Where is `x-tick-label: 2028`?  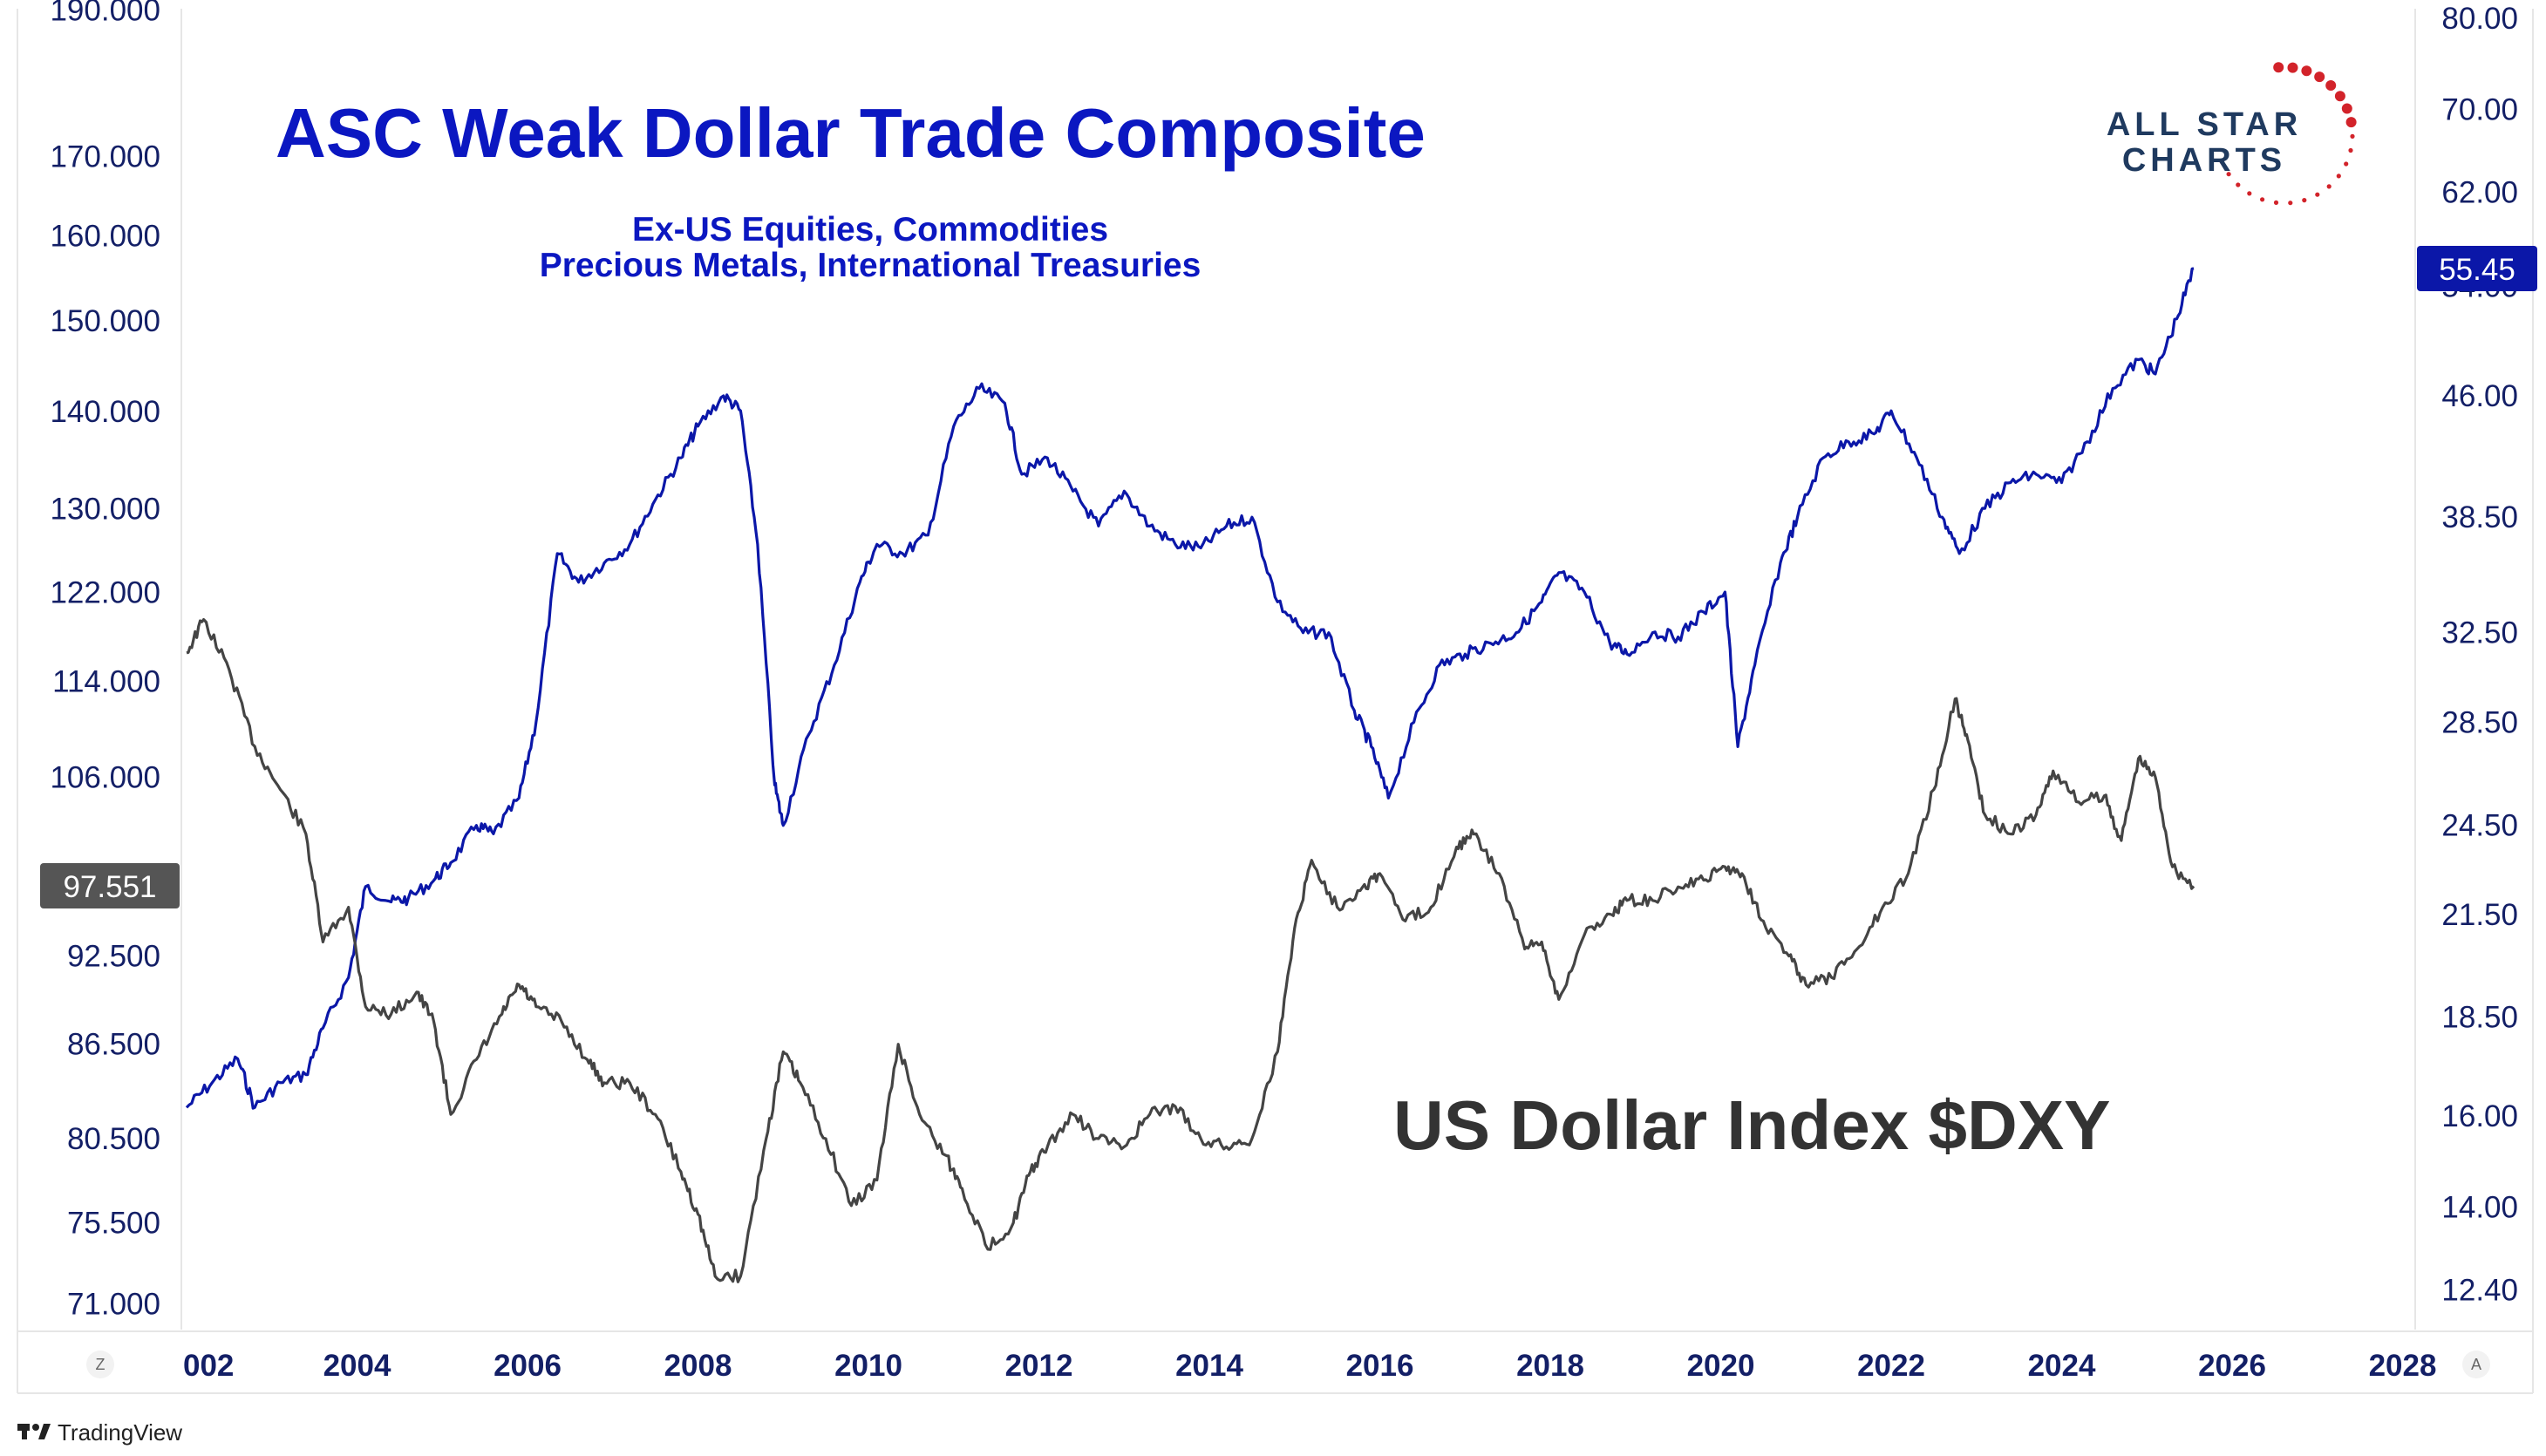
x-tick-label: 2028 is located at coordinates (2403, 1366).